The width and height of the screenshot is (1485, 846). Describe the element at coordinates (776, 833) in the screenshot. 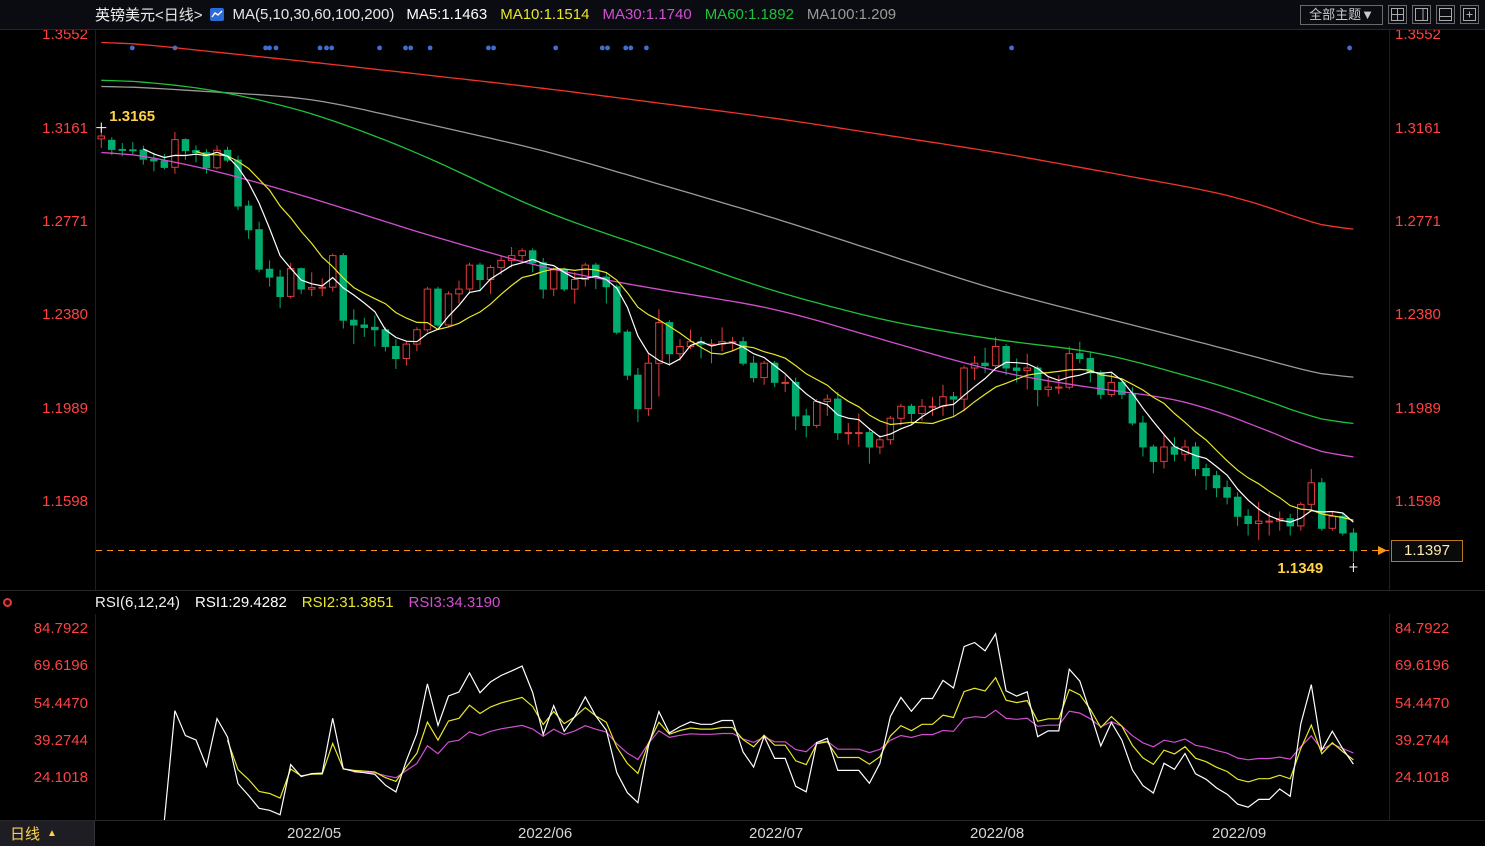

I see `x-axis-label: 2022/07` at that location.